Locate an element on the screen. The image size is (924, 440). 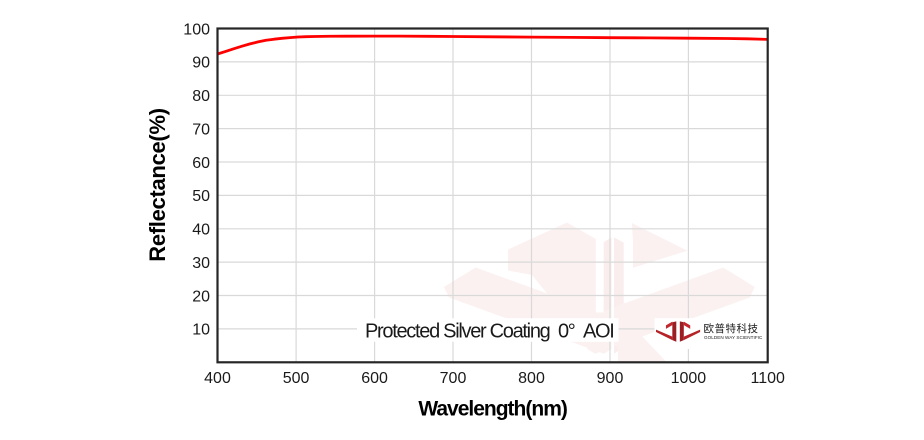
svg-text: 100 is located at coordinates (196, 29).